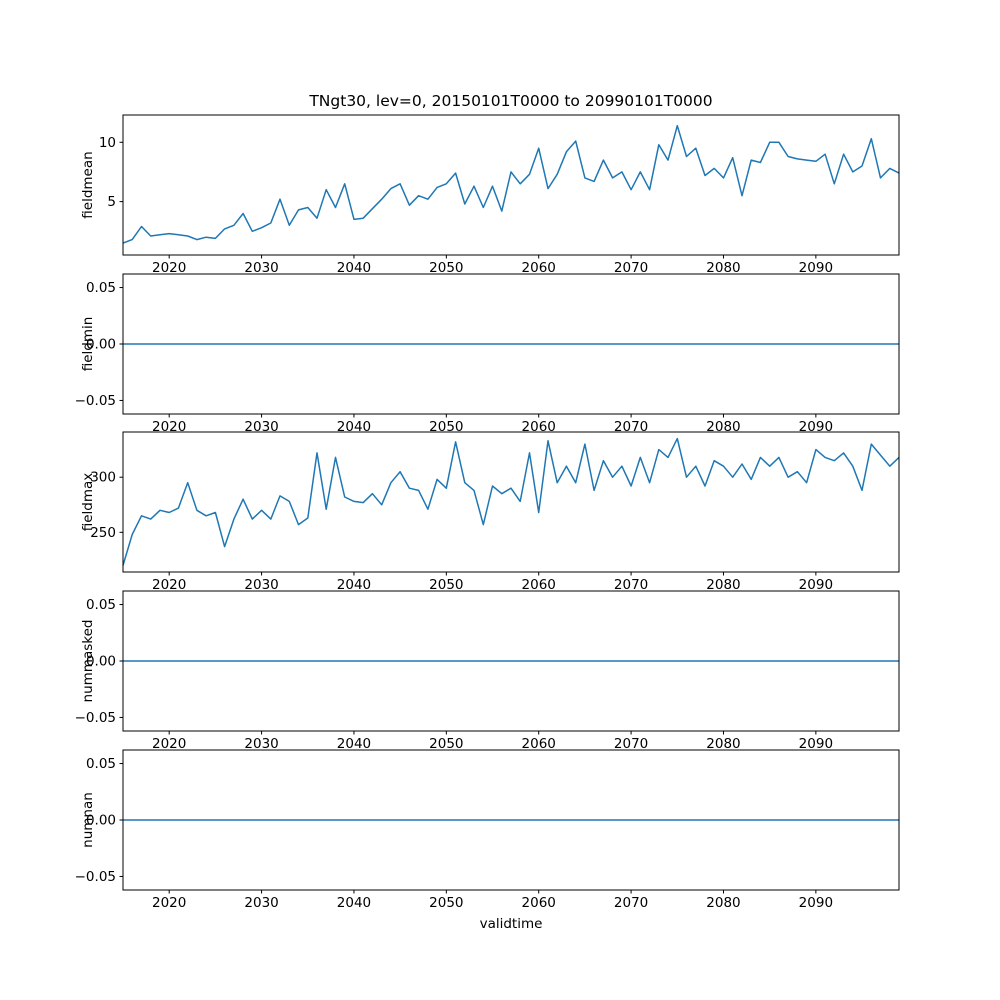 This screenshot has height=1000, width=1000. I want to click on line-series-fieldmax, so click(511, 501).